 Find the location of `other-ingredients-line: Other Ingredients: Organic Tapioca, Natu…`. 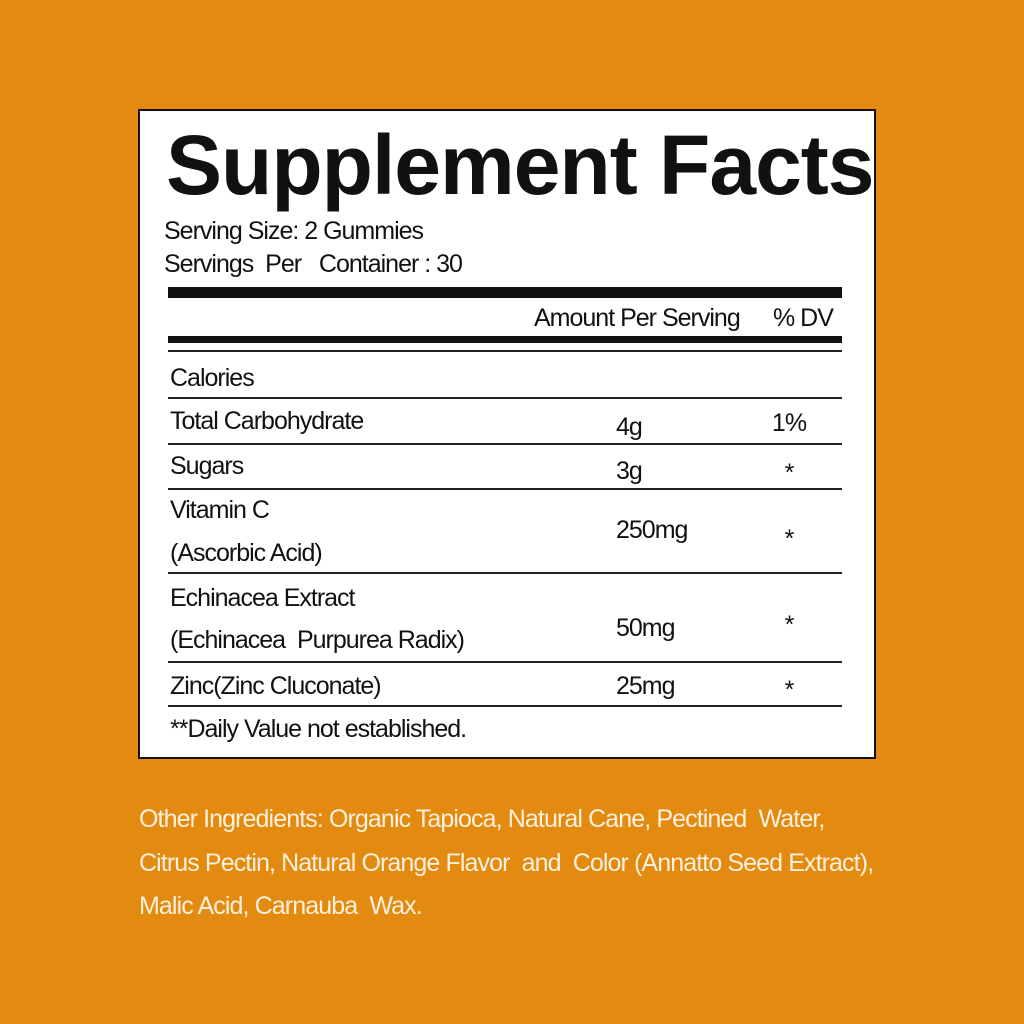

other-ingredients-line: Other Ingredients: Organic Tapioca, Natu… is located at coordinates (482, 819).